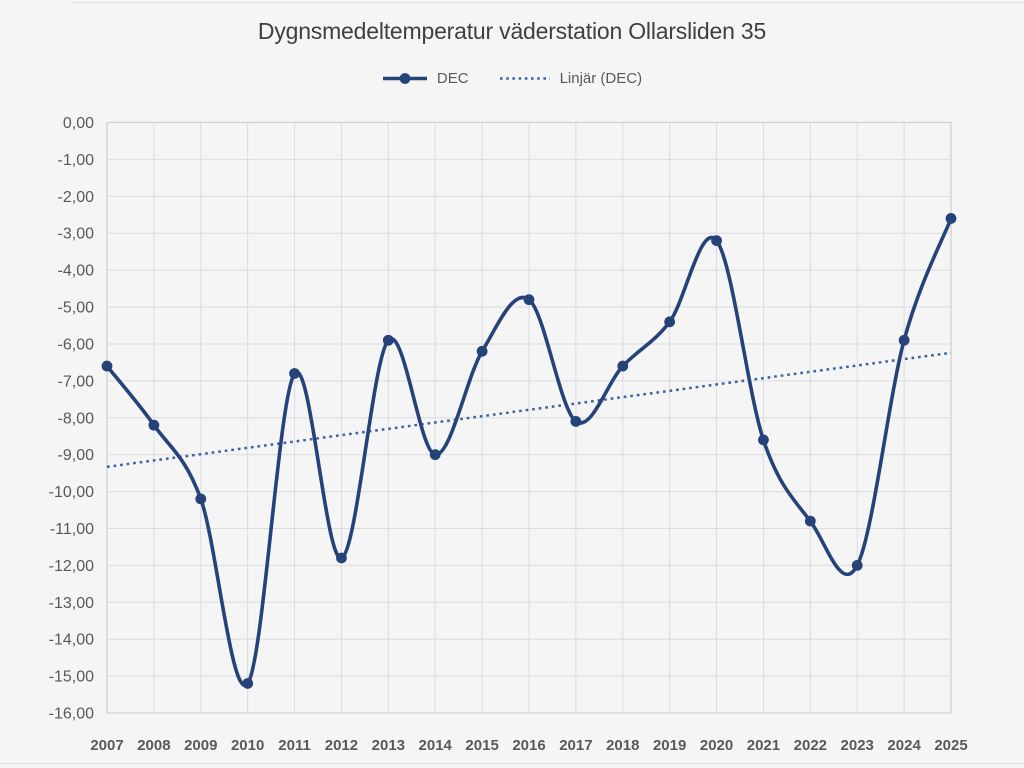 The height and width of the screenshot is (768, 1024). What do you see at coordinates (528, 745) in the screenshot?
I see `x-axis-tick-label: 2016` at bounding box center [528, 745].